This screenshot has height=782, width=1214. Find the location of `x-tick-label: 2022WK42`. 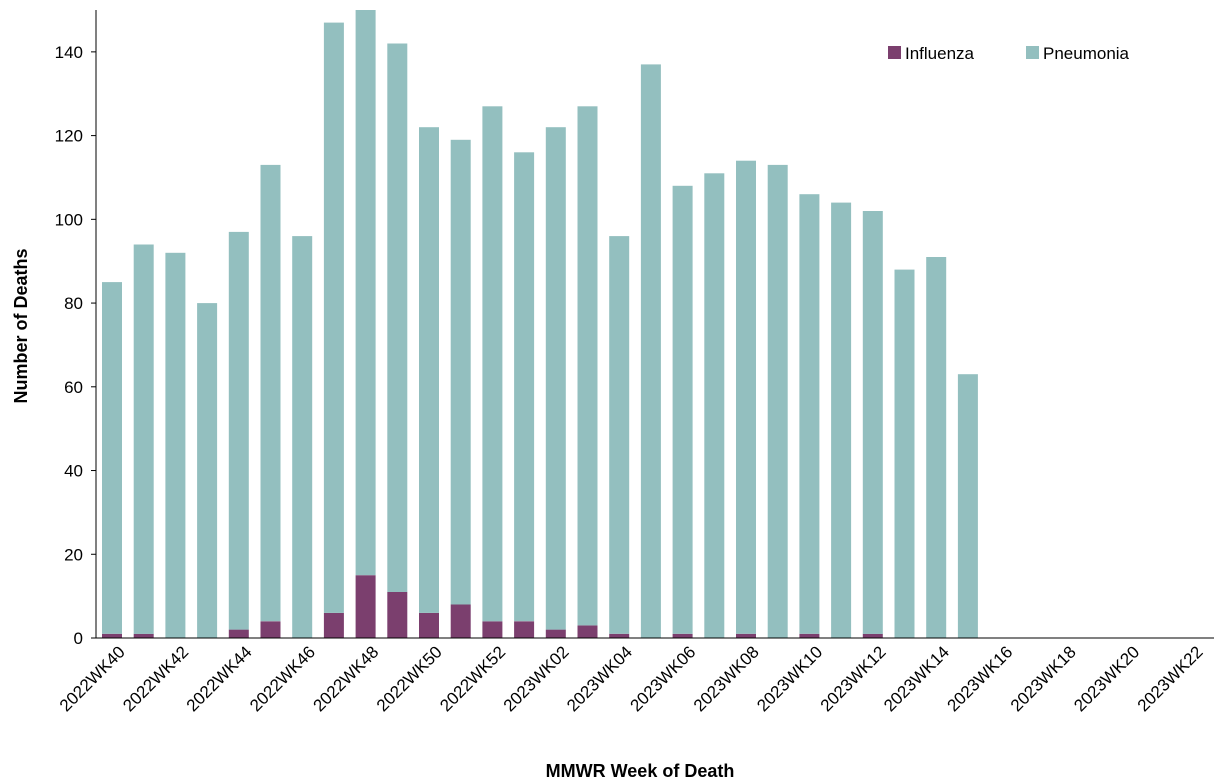

x-tick-label: 2022WK42 is located at coordinates (155, 678).